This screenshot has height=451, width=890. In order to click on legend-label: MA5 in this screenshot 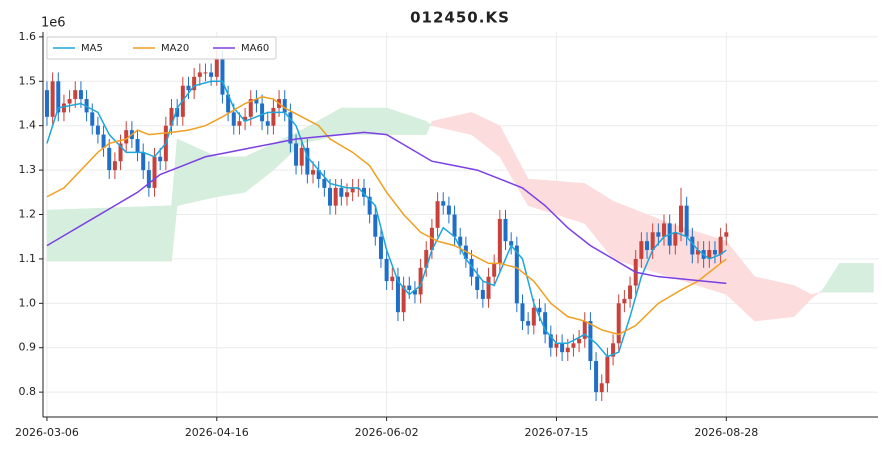, I will do `click(92, 48)`.